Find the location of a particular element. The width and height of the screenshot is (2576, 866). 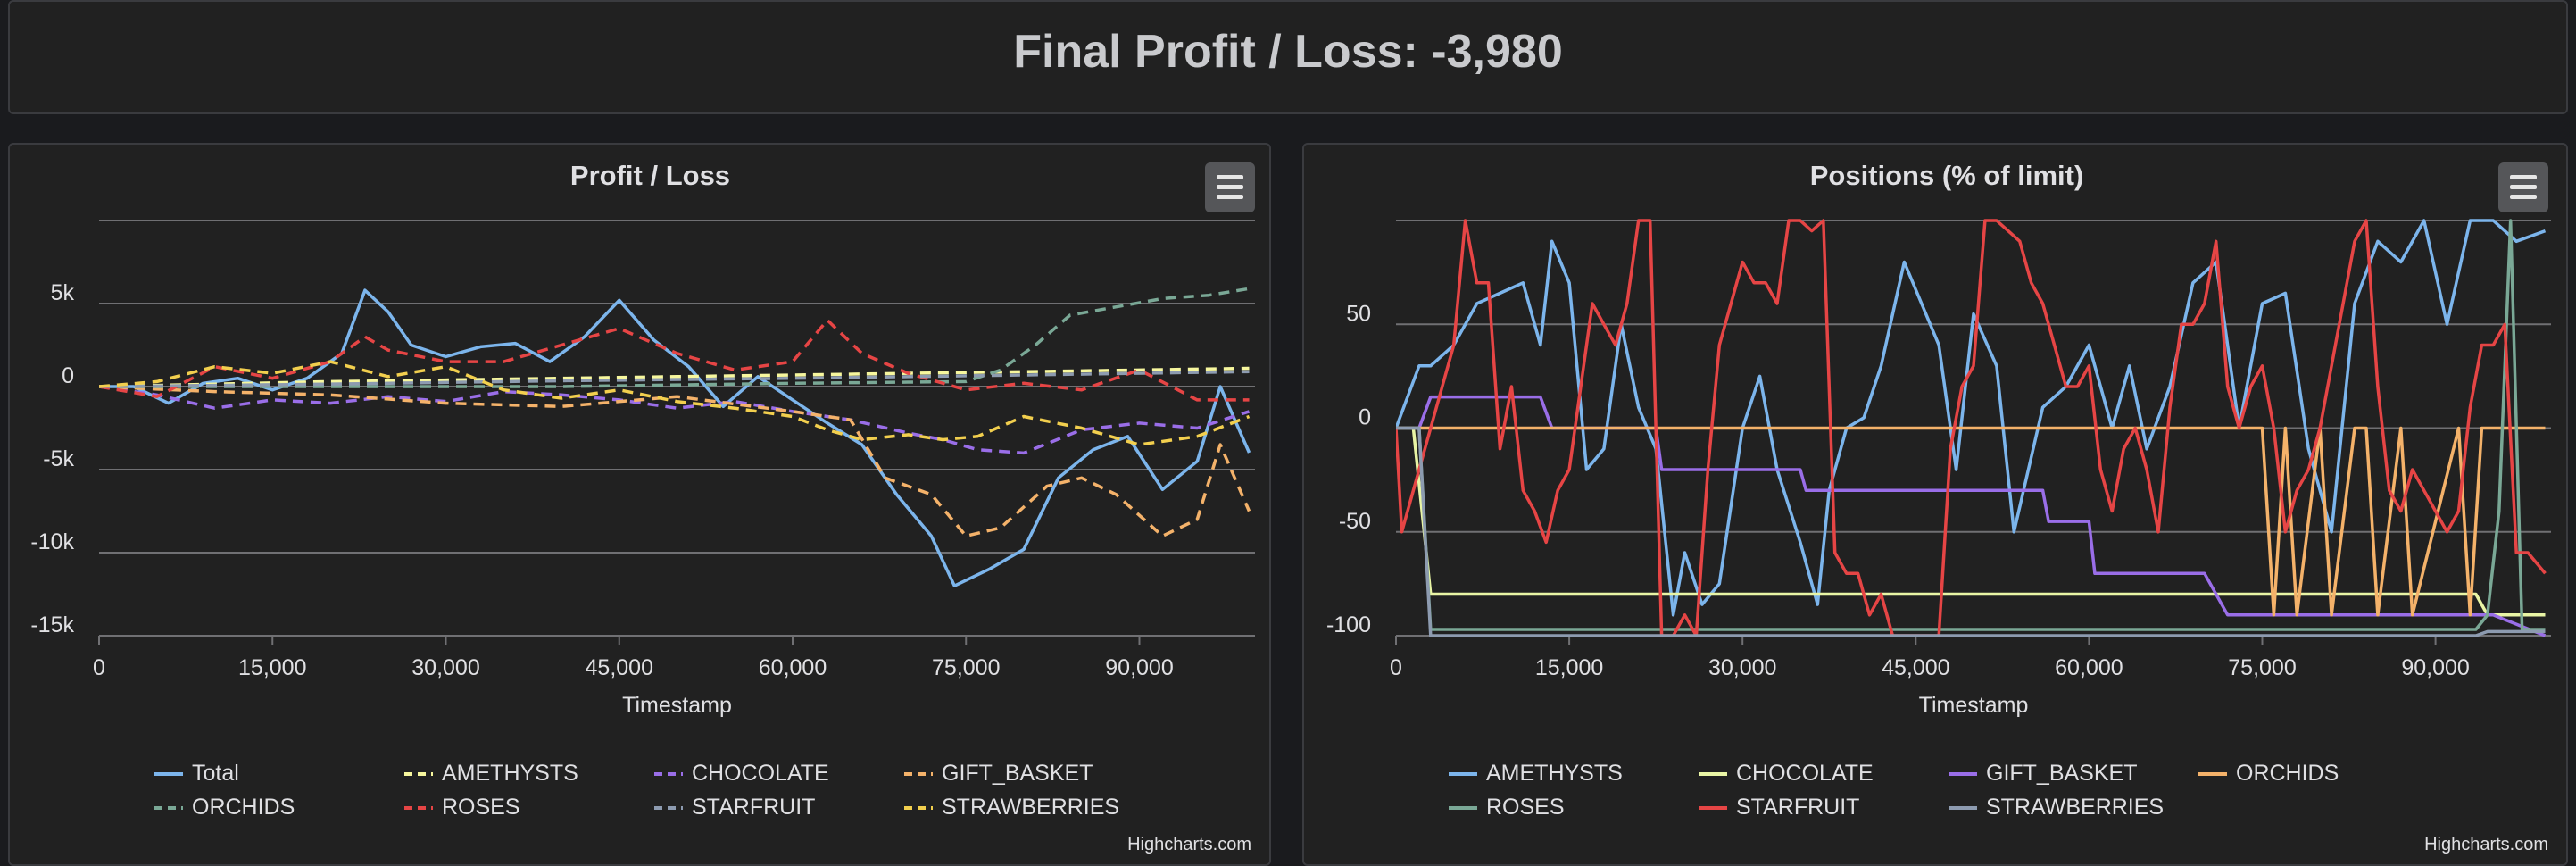

series-line-orchids is located at coordinates (1971, 522).